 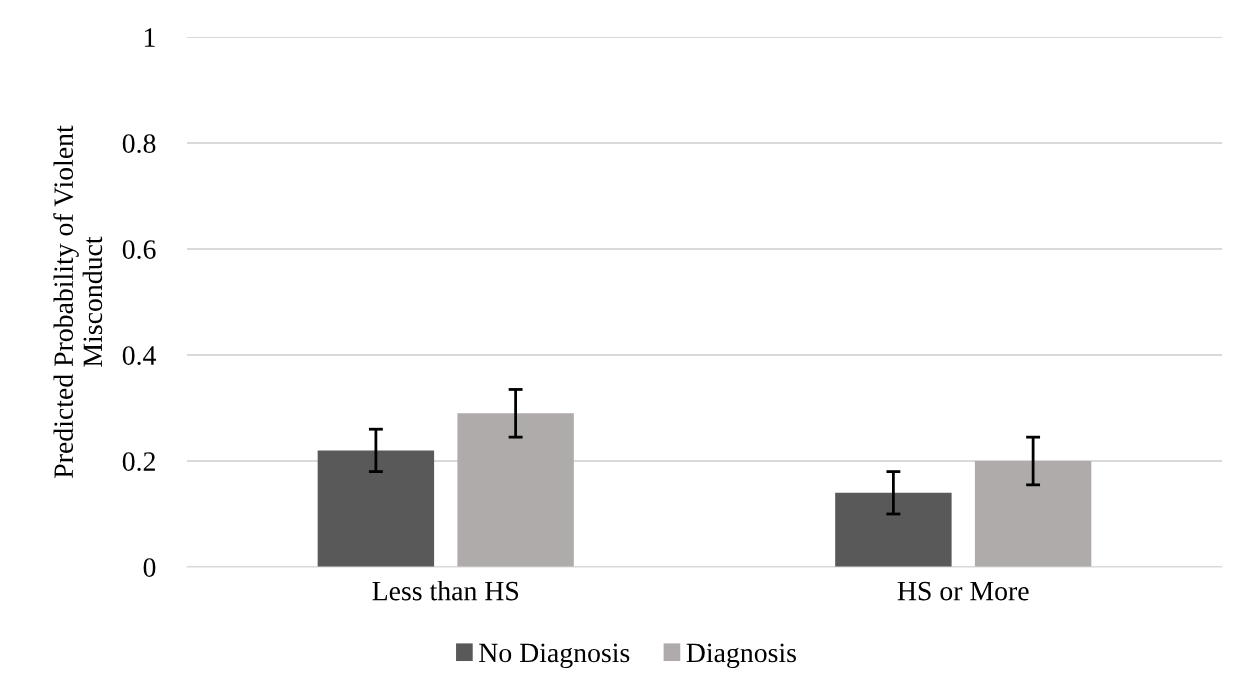 What do you see at coordinates (138, 462) in the screenshot?
I see `y-tick-label: 0.2` at bounding box center [138, 462].